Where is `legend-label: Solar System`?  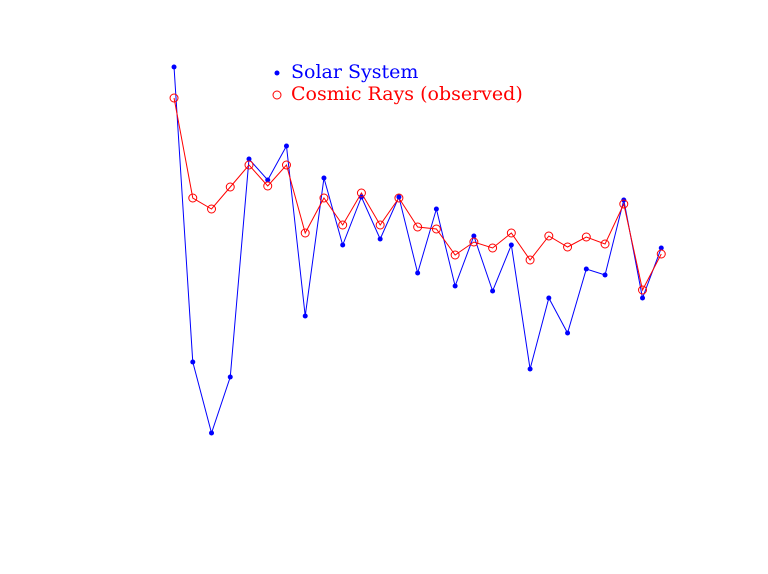 legend-label: Solar System is located at coordinates (354, 72).